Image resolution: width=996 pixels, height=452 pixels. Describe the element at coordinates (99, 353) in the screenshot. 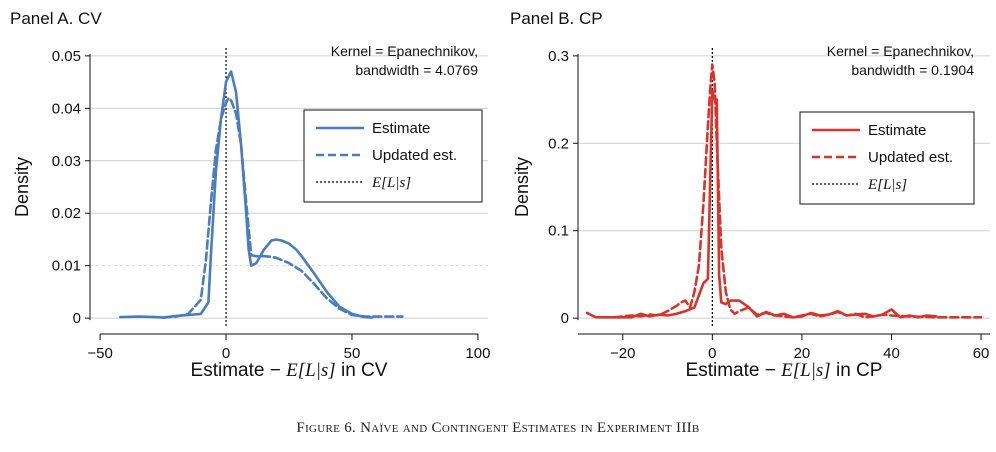

I see `x-tick-label: −50` at that location.